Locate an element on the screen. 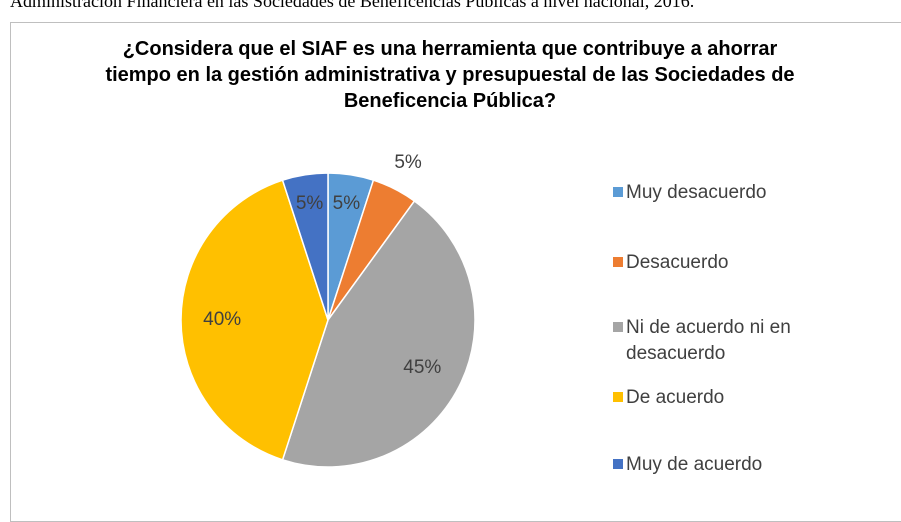 The height and width of the screenshot is (522, 901). legend-item: De acuerdo is located at coordinates (728, 398).